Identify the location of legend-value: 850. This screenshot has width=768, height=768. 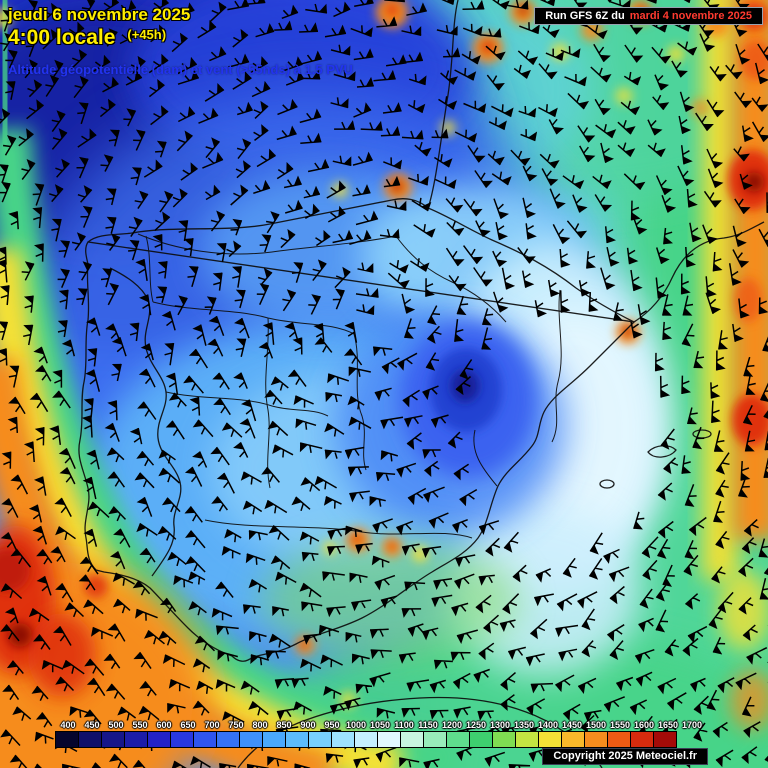
(284, 725).